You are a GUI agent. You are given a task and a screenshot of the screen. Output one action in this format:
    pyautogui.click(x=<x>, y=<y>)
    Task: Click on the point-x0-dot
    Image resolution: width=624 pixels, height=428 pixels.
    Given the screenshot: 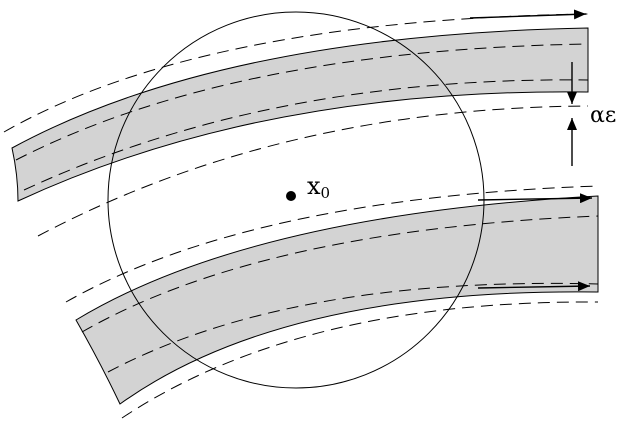 What is the action you would take?
    pyautogui.click(x=291, y=196)
    